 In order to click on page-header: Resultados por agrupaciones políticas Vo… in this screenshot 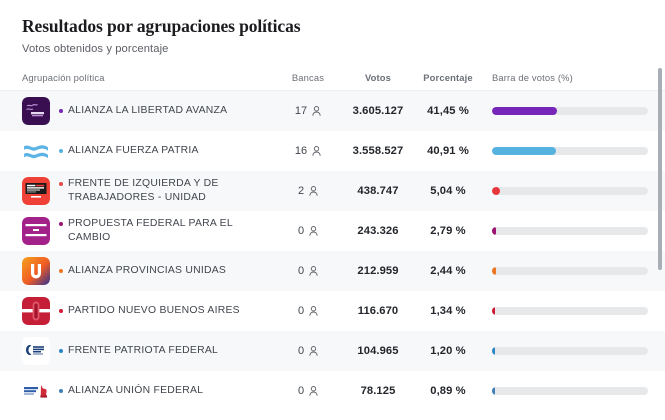, I will do `click(332, 27)`.